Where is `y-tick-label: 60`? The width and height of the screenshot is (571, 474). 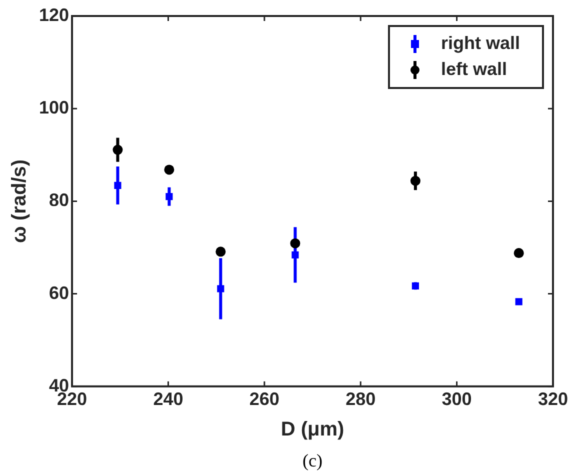 y-tick-label: 60 is located at coordinates (59, 292).